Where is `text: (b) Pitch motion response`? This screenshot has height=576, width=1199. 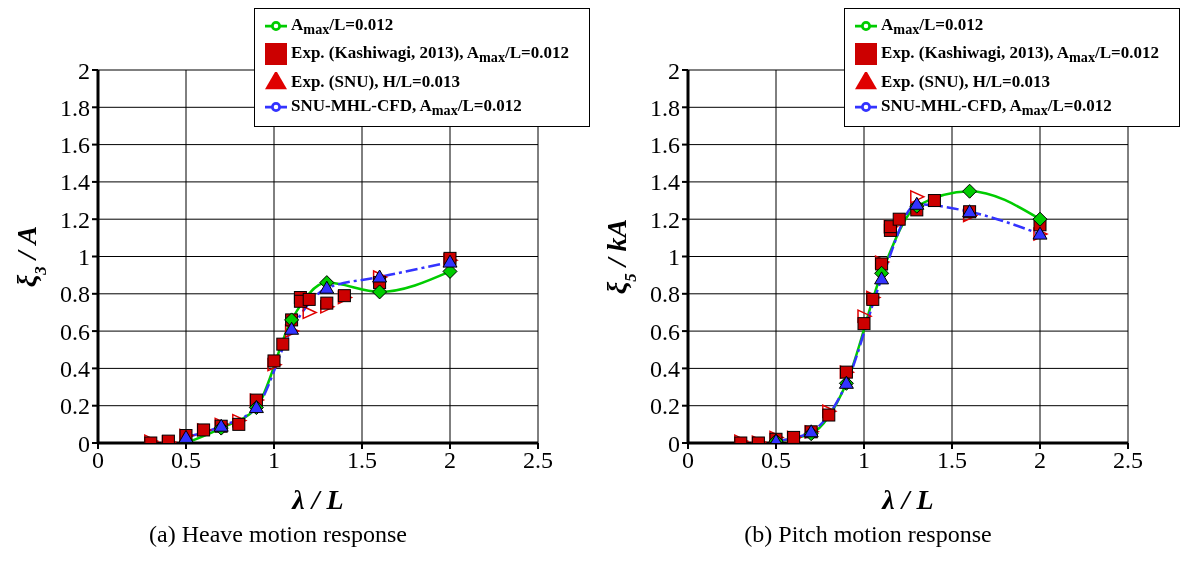 text: (b) Pitch motion response is located at coordinates (868, 534).